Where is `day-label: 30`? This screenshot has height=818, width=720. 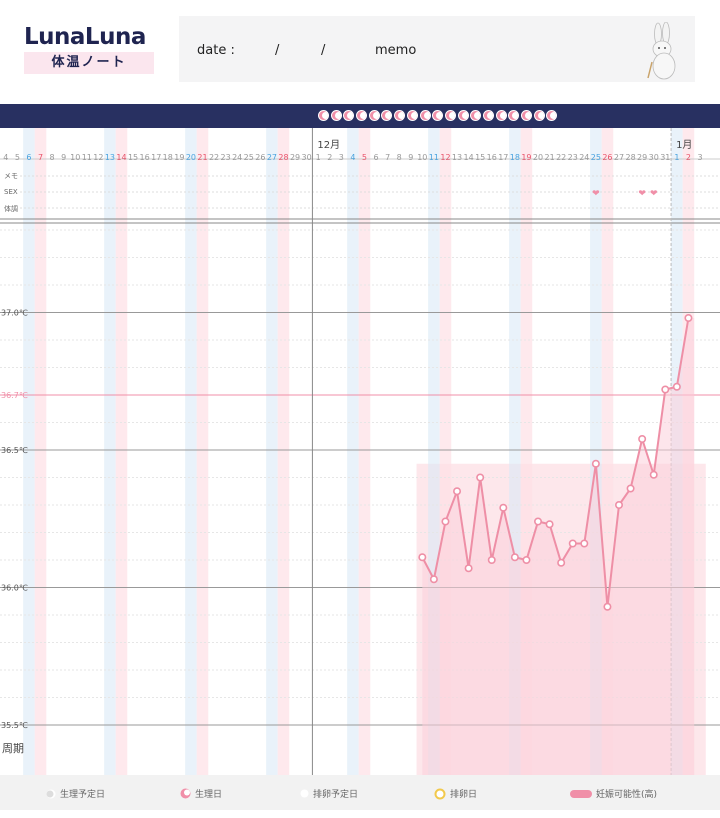 day-label: 30 is located at coordinates (654, 157).